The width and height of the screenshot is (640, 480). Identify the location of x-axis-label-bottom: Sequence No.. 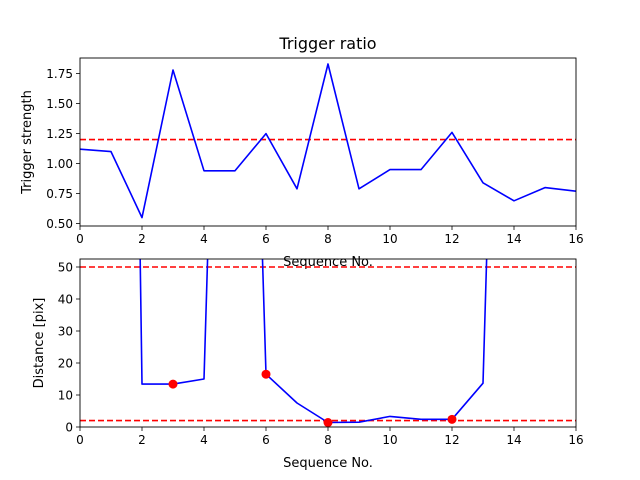
(328, 463).